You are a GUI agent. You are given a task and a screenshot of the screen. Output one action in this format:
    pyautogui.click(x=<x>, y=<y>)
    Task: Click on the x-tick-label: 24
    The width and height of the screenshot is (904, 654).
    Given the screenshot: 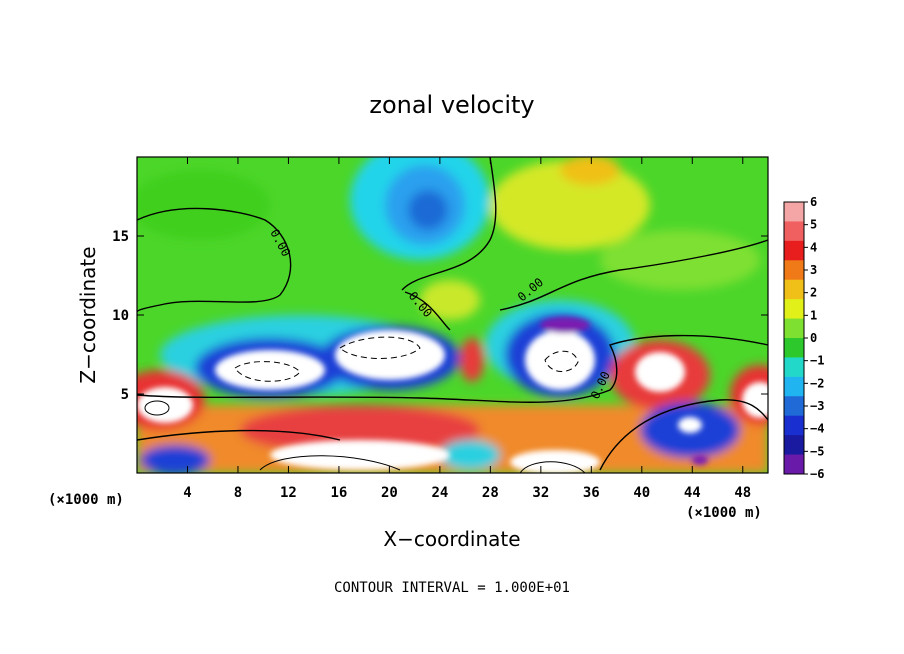 What is the action you would take?
    pyautogui.click(x=439, y=493)
    